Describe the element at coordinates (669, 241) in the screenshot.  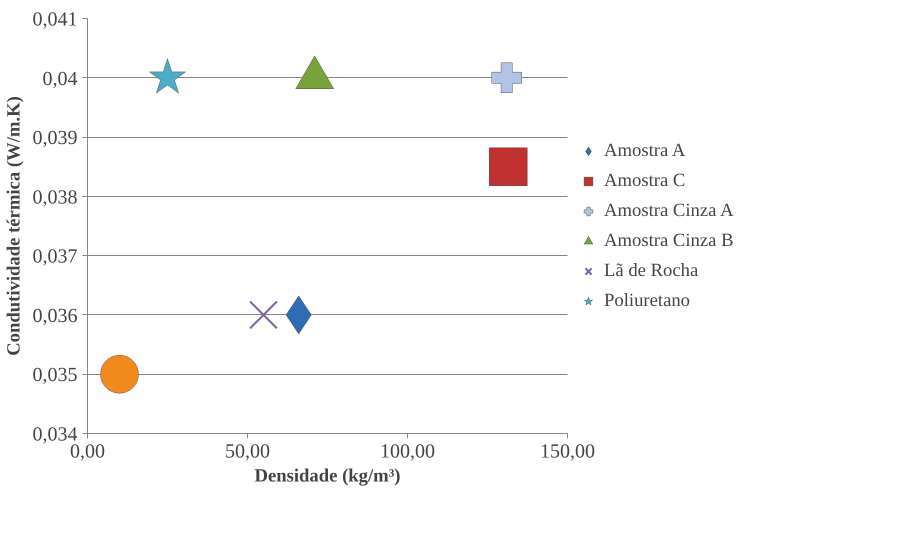
I see `legend-label: Amostra Cinza B` at that location.